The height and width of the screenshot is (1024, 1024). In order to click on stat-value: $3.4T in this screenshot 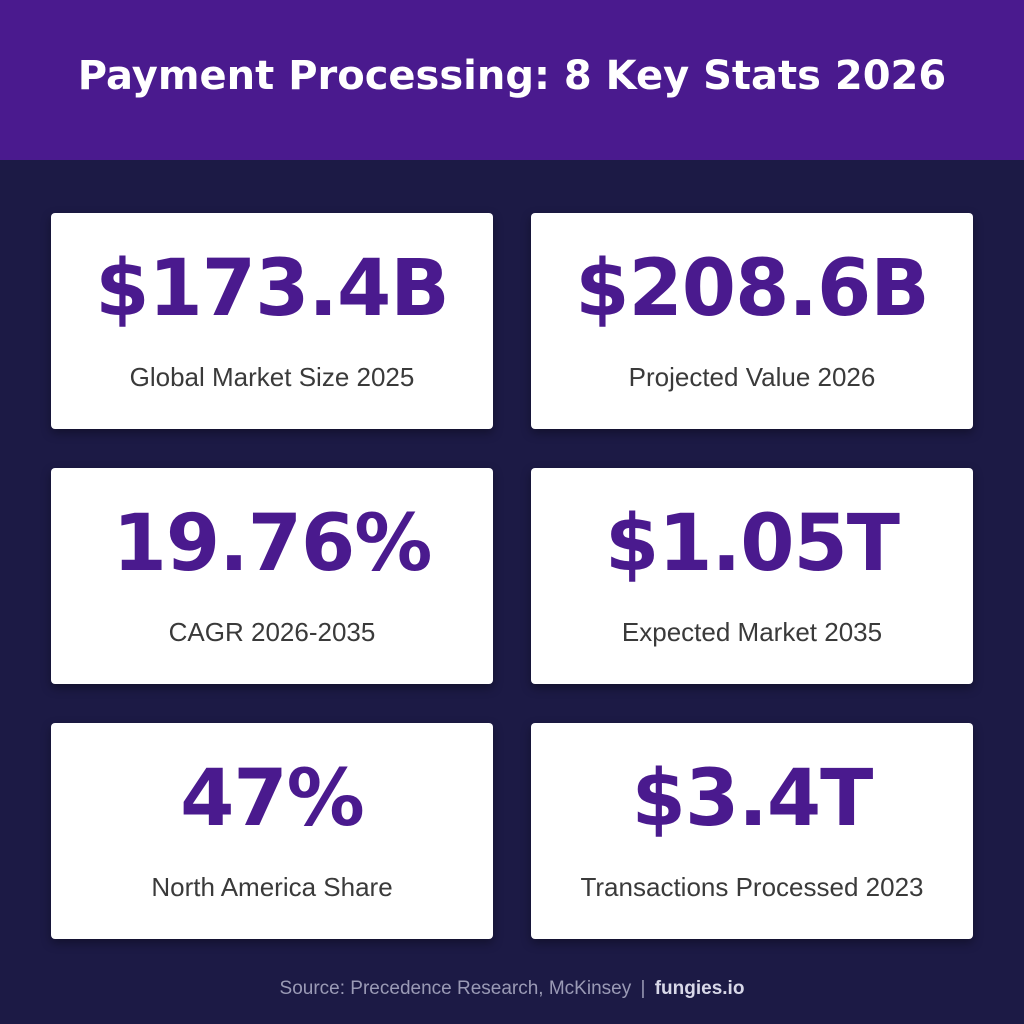, I will do `click(752, 798)`.